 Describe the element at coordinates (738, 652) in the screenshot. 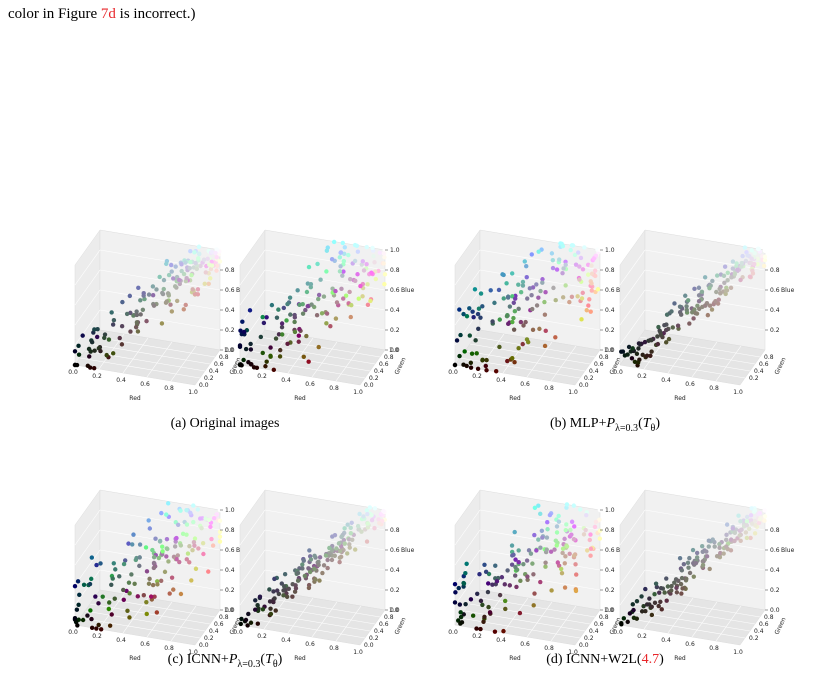

I see `red-tick-label: 1.0` at that location.